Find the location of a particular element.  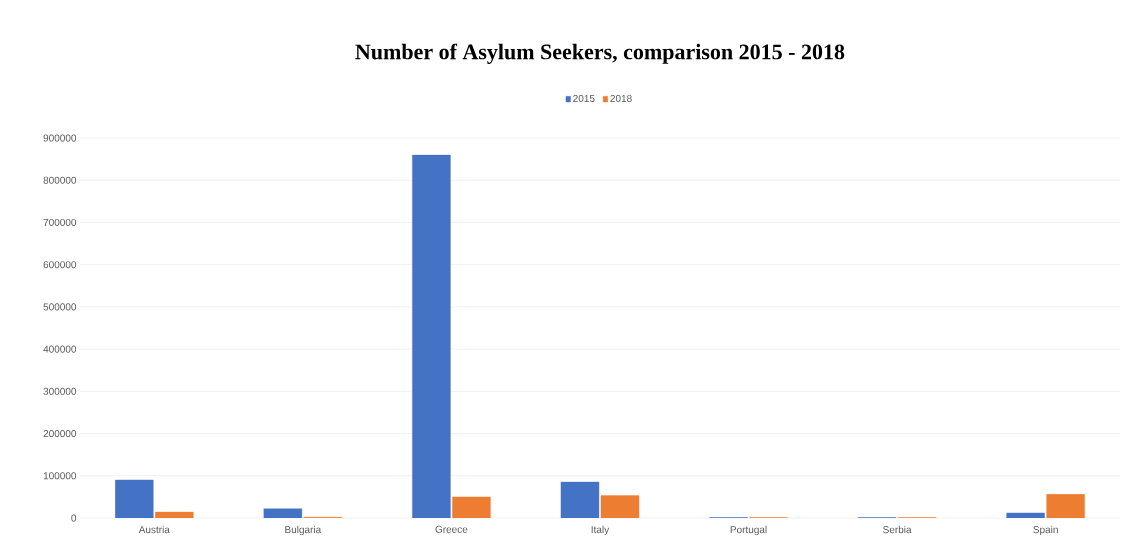

x-tick-label: Portugal is located at coordinates (748, 530).